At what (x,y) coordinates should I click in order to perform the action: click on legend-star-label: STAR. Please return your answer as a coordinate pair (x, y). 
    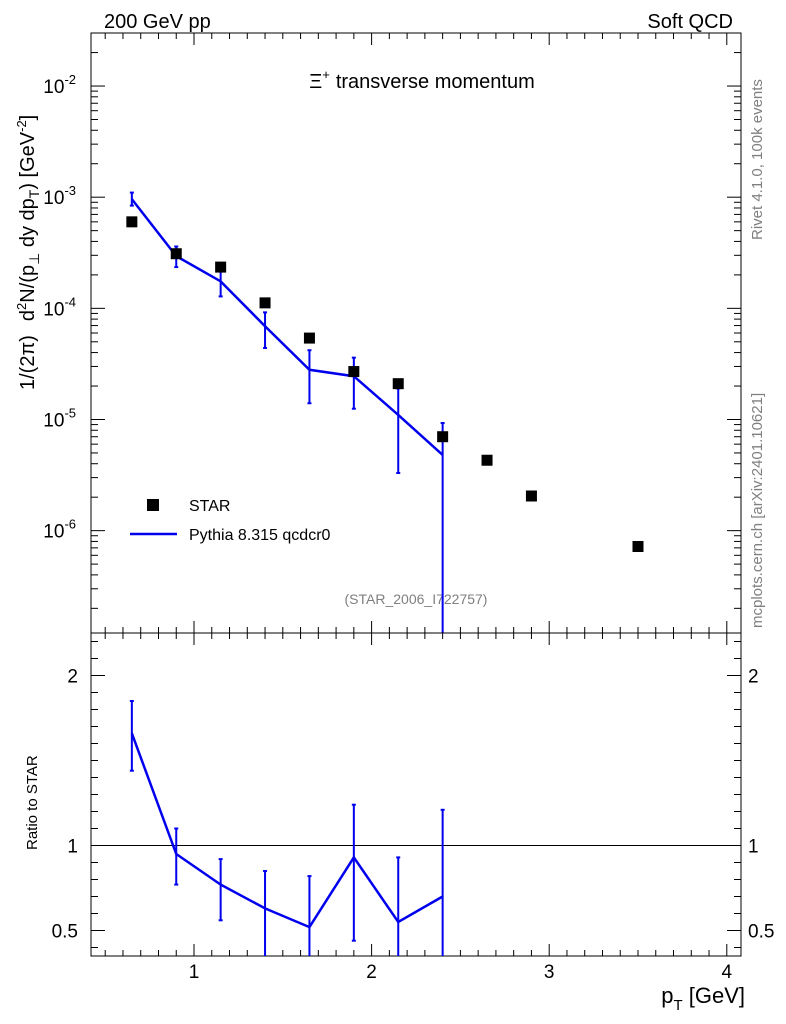
    Looking at the image, I should click on (209, 506).